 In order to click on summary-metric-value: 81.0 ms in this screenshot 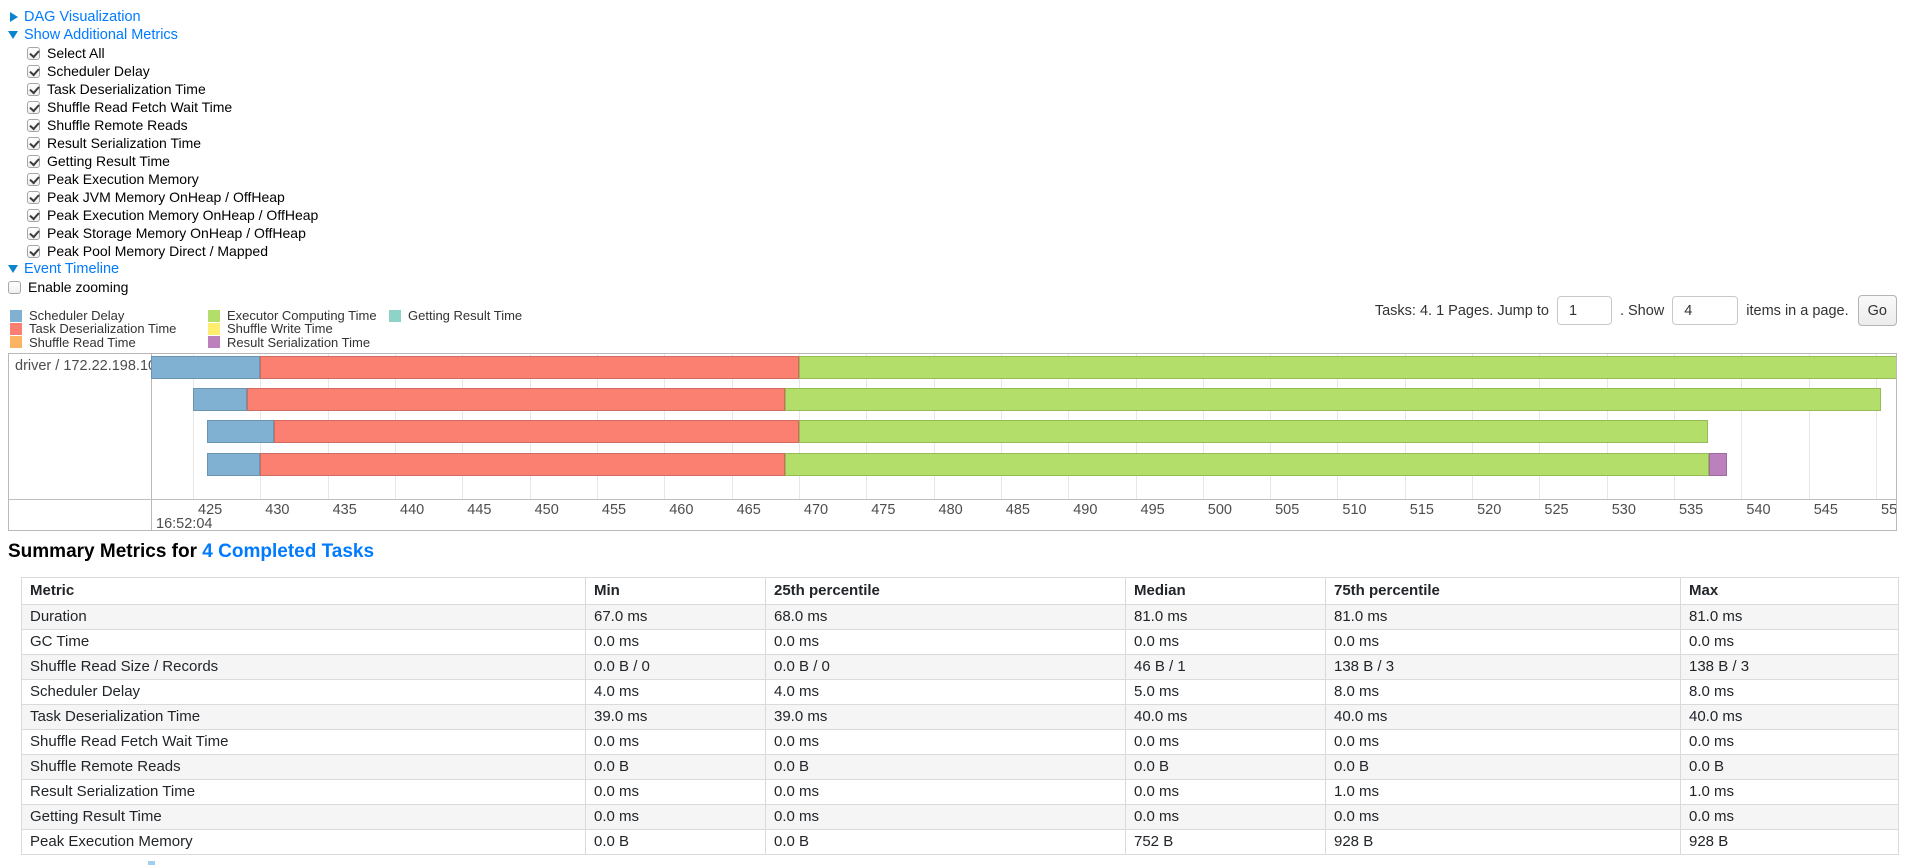, I will do `click(1225, 617)`.